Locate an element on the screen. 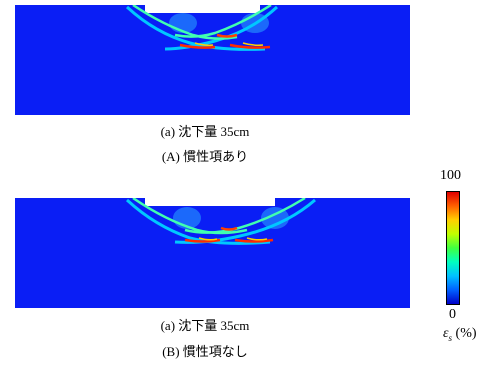  panel-b-caption-settlement: (a) 沈下量 35cm is located at coordinates (205, 325).